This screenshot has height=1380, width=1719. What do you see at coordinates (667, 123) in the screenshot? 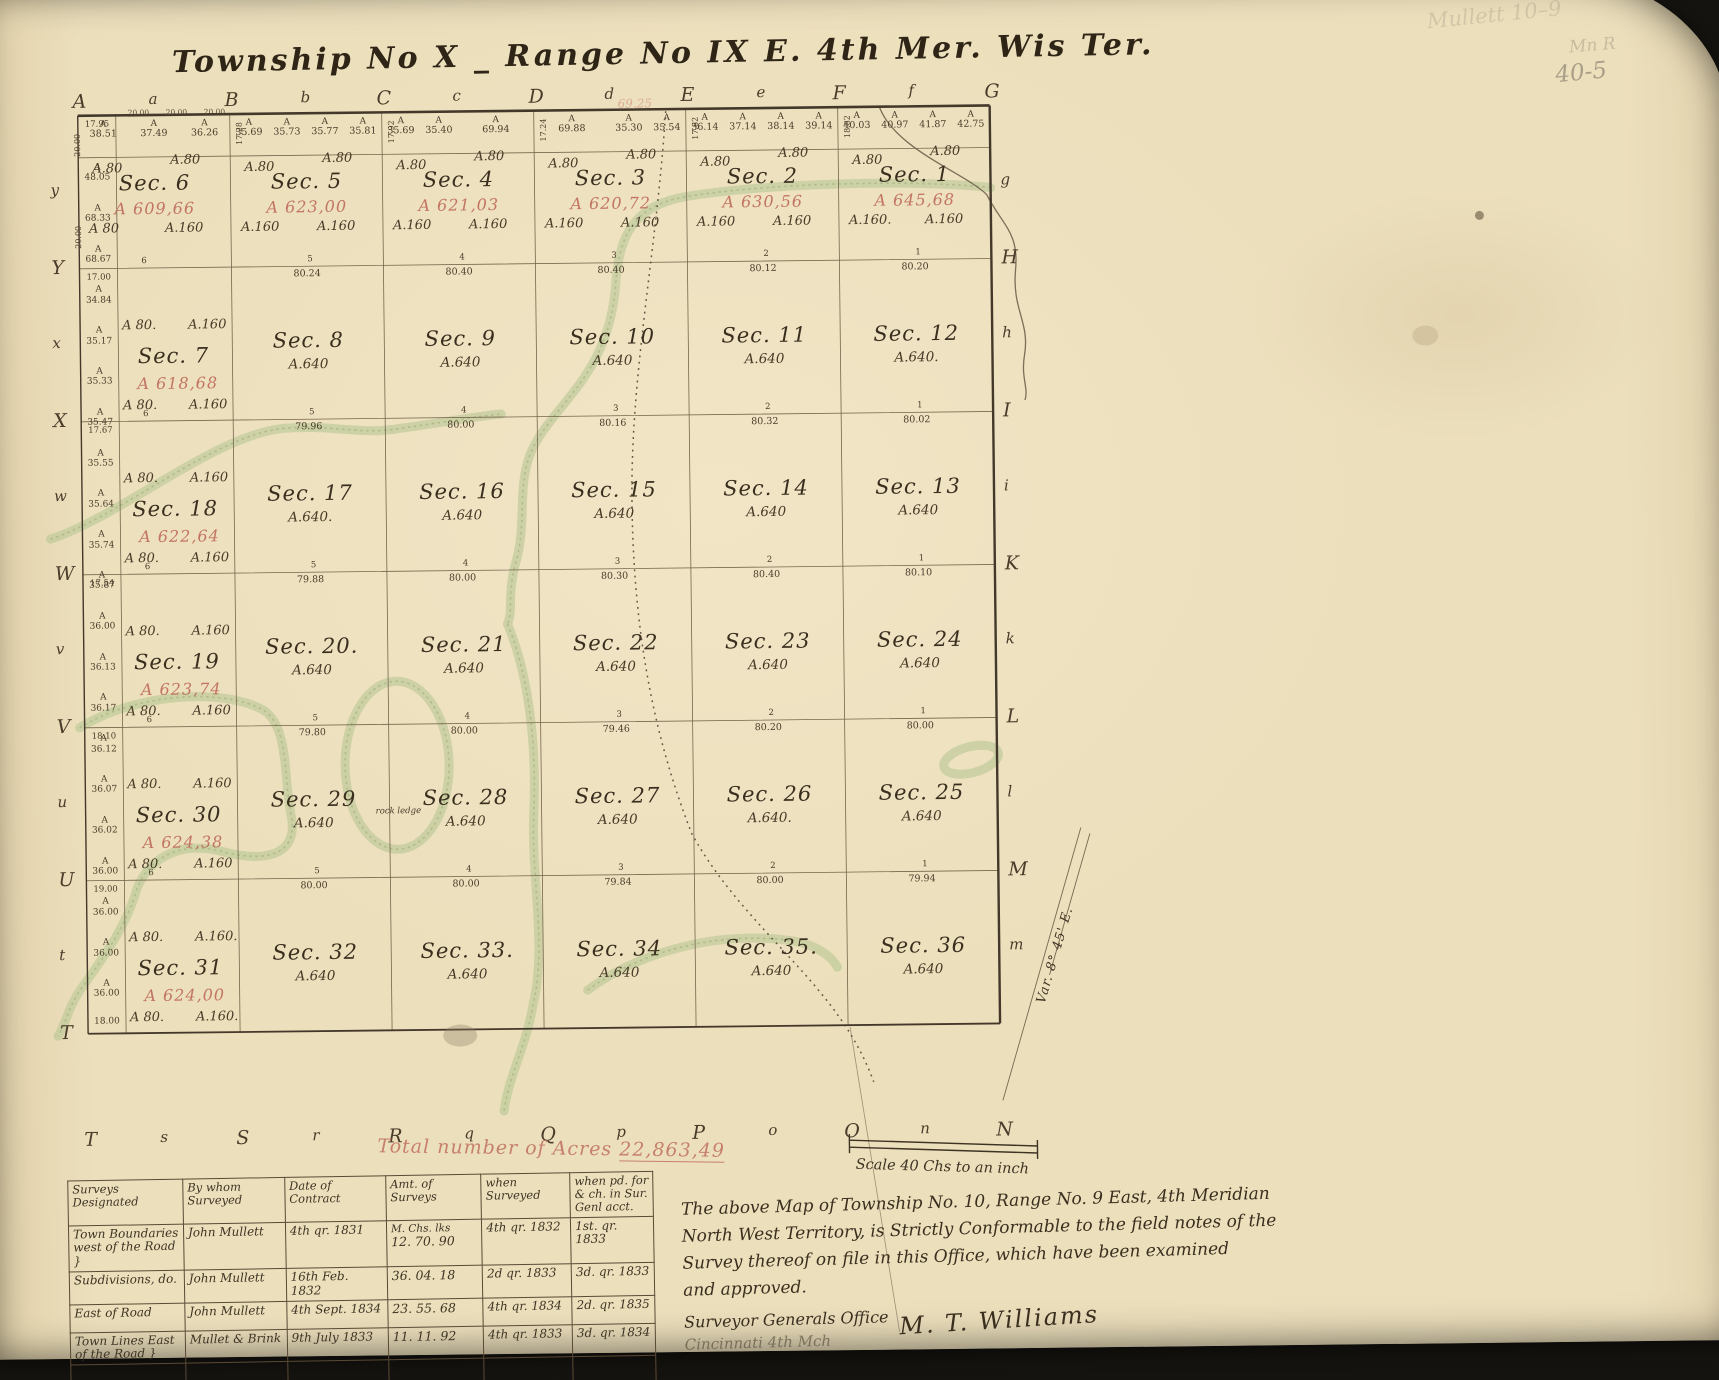
I see `fractional-lot-acreage: A 35.54` at bounding box center [667, 123].